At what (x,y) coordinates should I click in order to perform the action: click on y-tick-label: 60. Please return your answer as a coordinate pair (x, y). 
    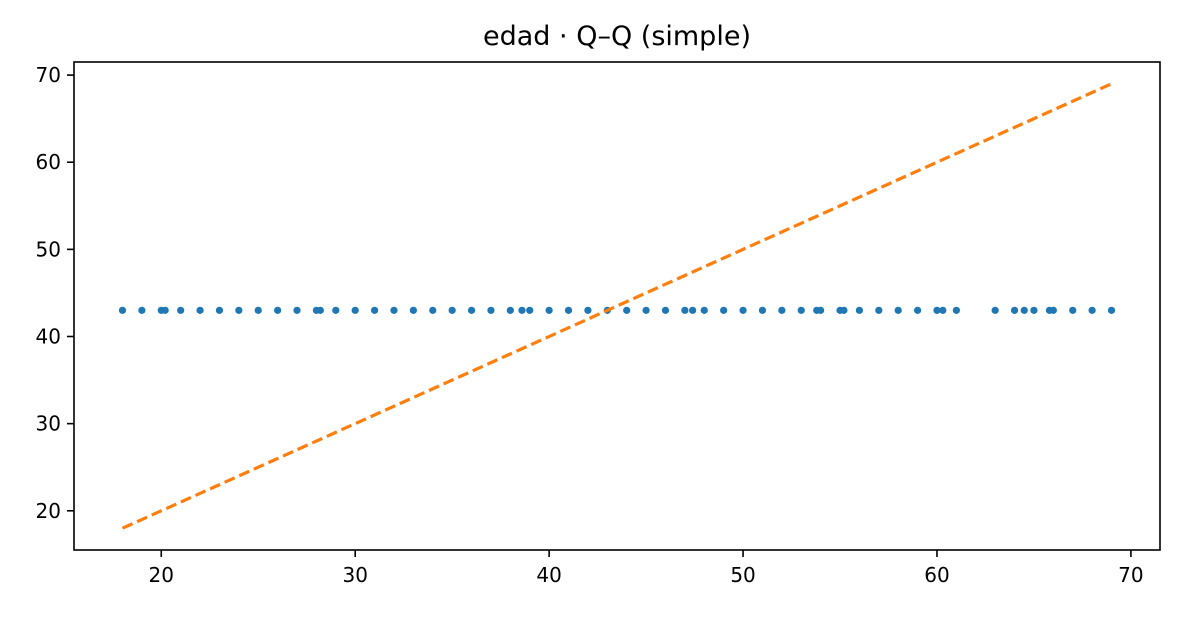
    Looking at the image, I should click on (48, 162).